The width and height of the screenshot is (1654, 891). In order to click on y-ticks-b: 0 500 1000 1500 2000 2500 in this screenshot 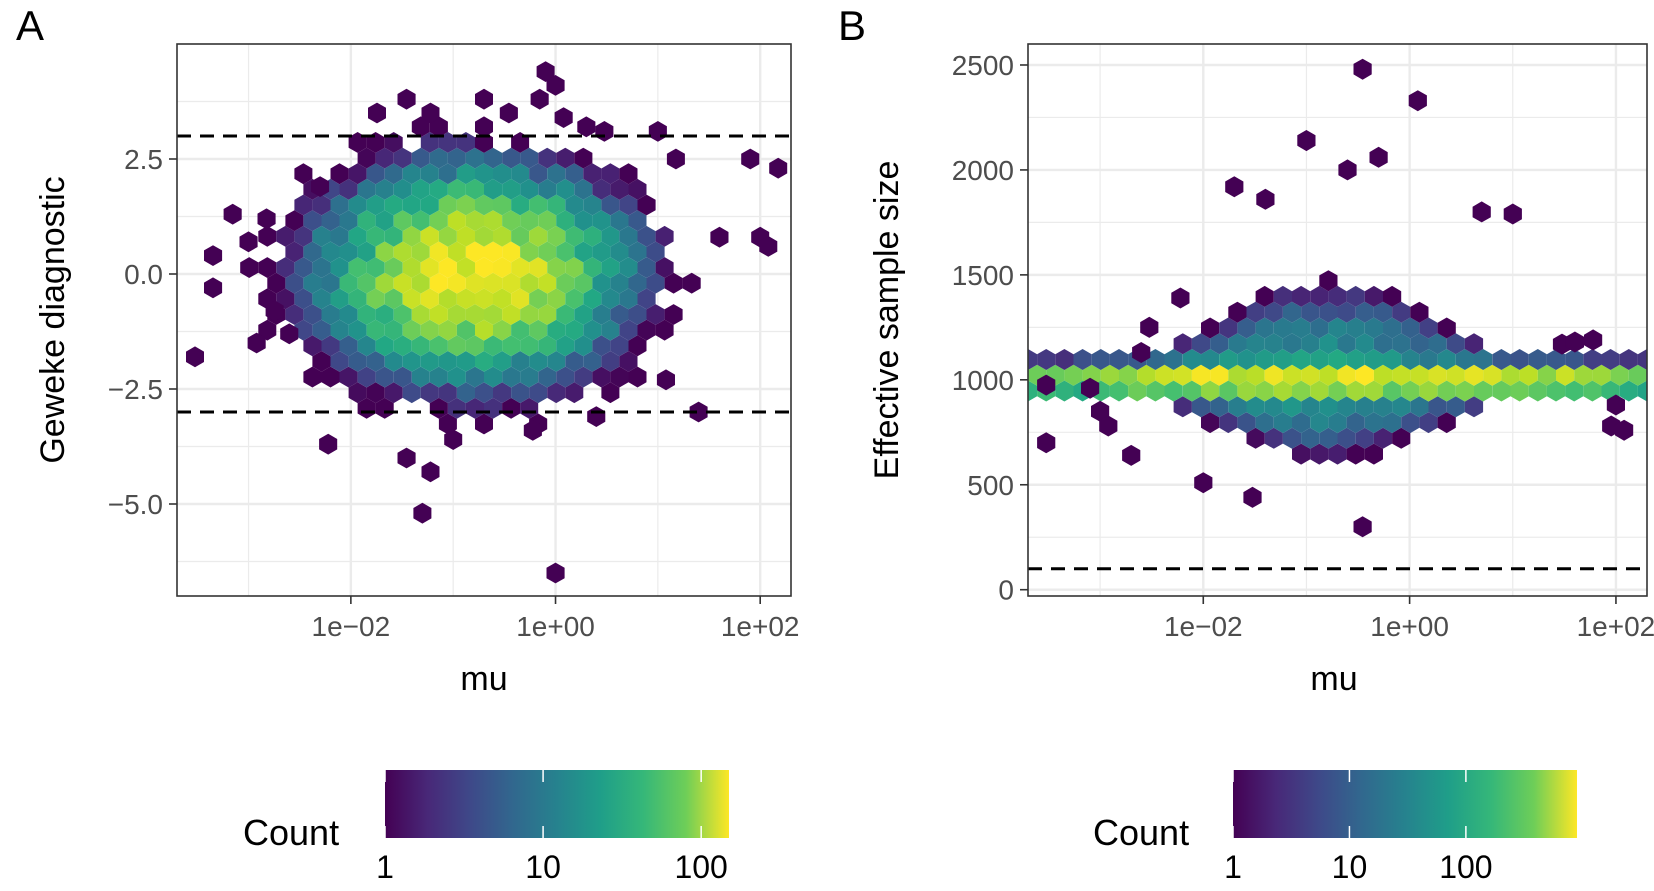, I will do `click(990, 328)`.